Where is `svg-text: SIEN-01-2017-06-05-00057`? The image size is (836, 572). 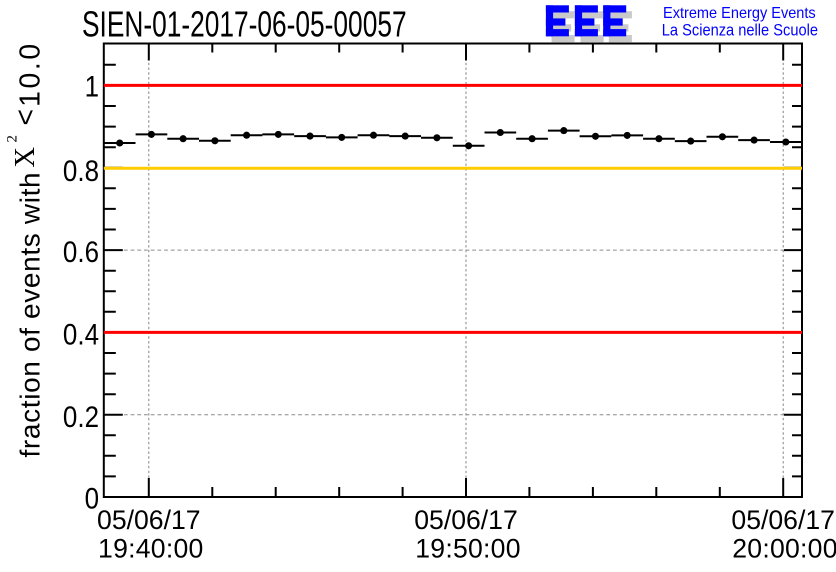 svg-text: SIEN-01-2017-06-05-00057 is located at coordinates (244, 23).